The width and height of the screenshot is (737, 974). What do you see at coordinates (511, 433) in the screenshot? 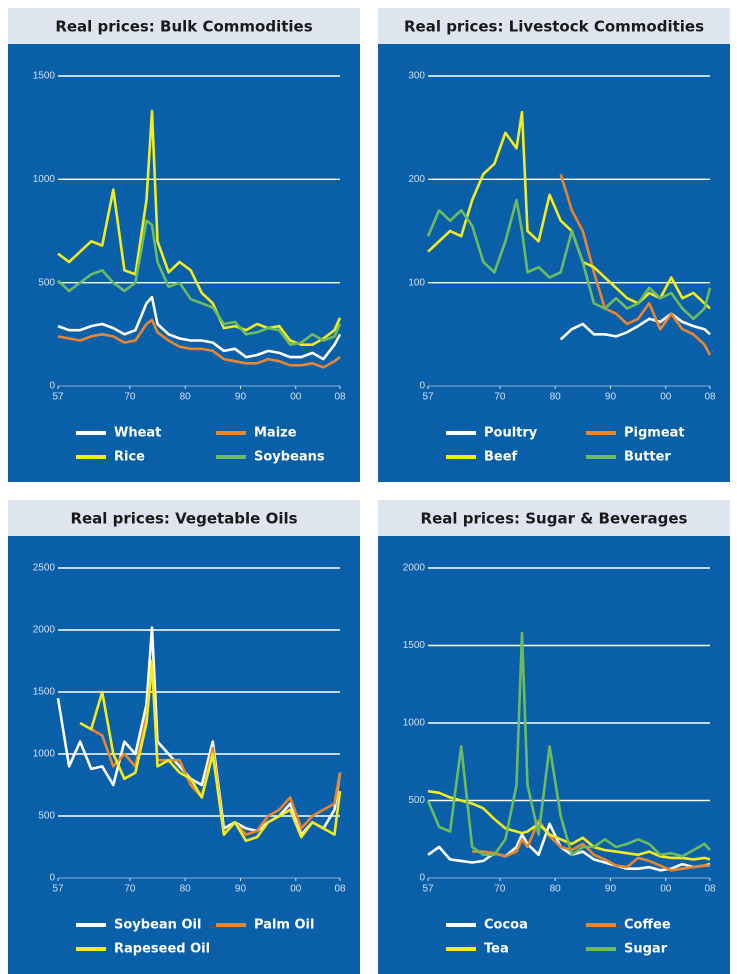
I see `legend-label: Poultry` at bounding box center [511, 433].